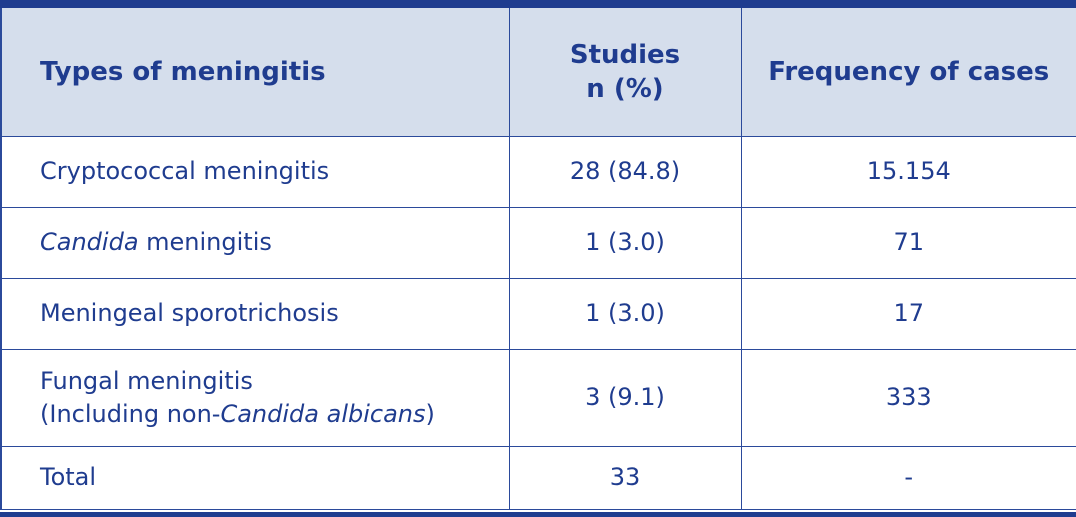  I want to click on cell-frequency: -, so click(908, 478).